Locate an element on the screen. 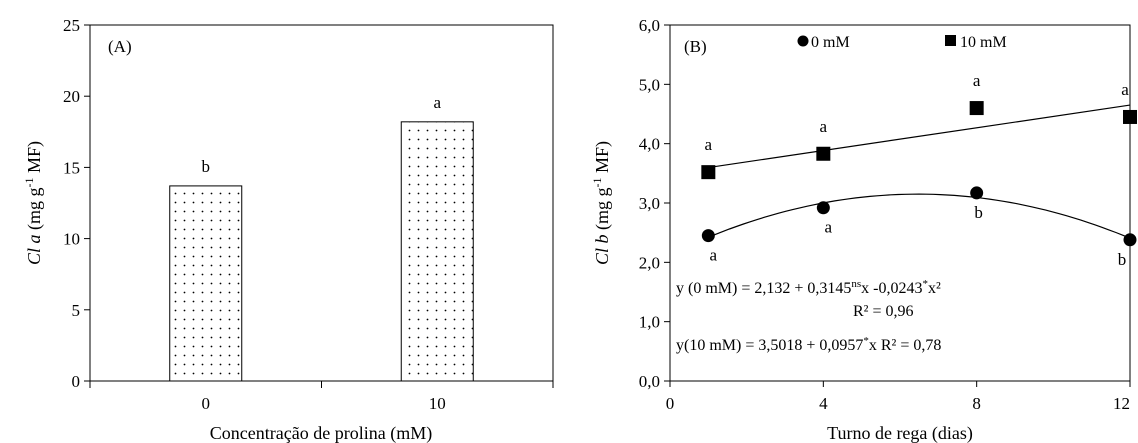  equation-0mm-post: x² is located at coordinates (934, 288).